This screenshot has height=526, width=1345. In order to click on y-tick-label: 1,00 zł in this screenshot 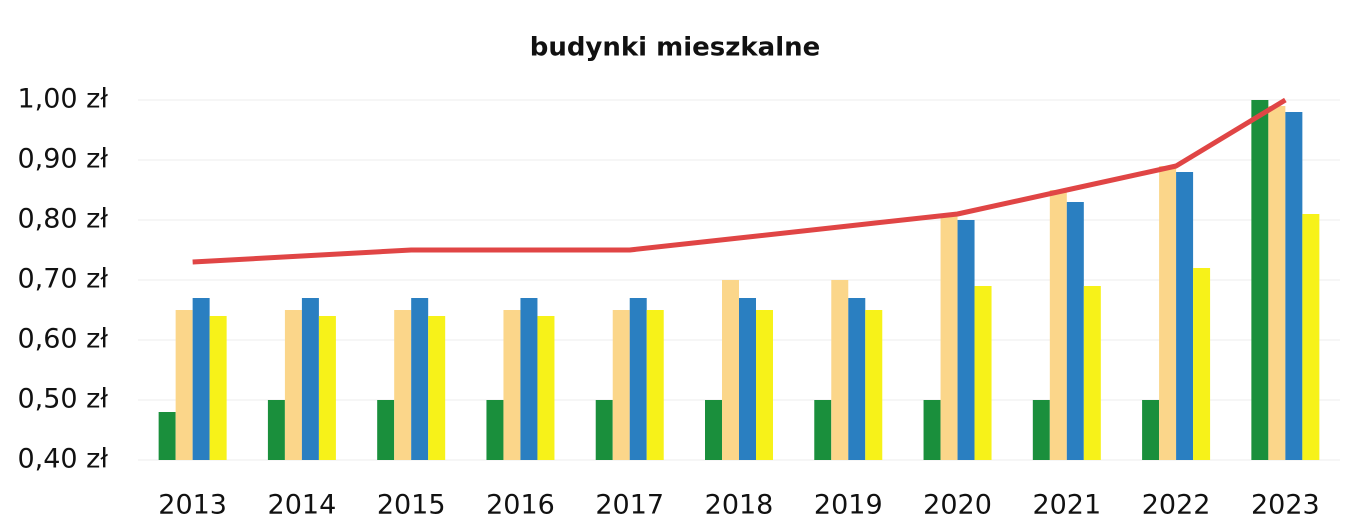, I will do `click(62, 99)`.